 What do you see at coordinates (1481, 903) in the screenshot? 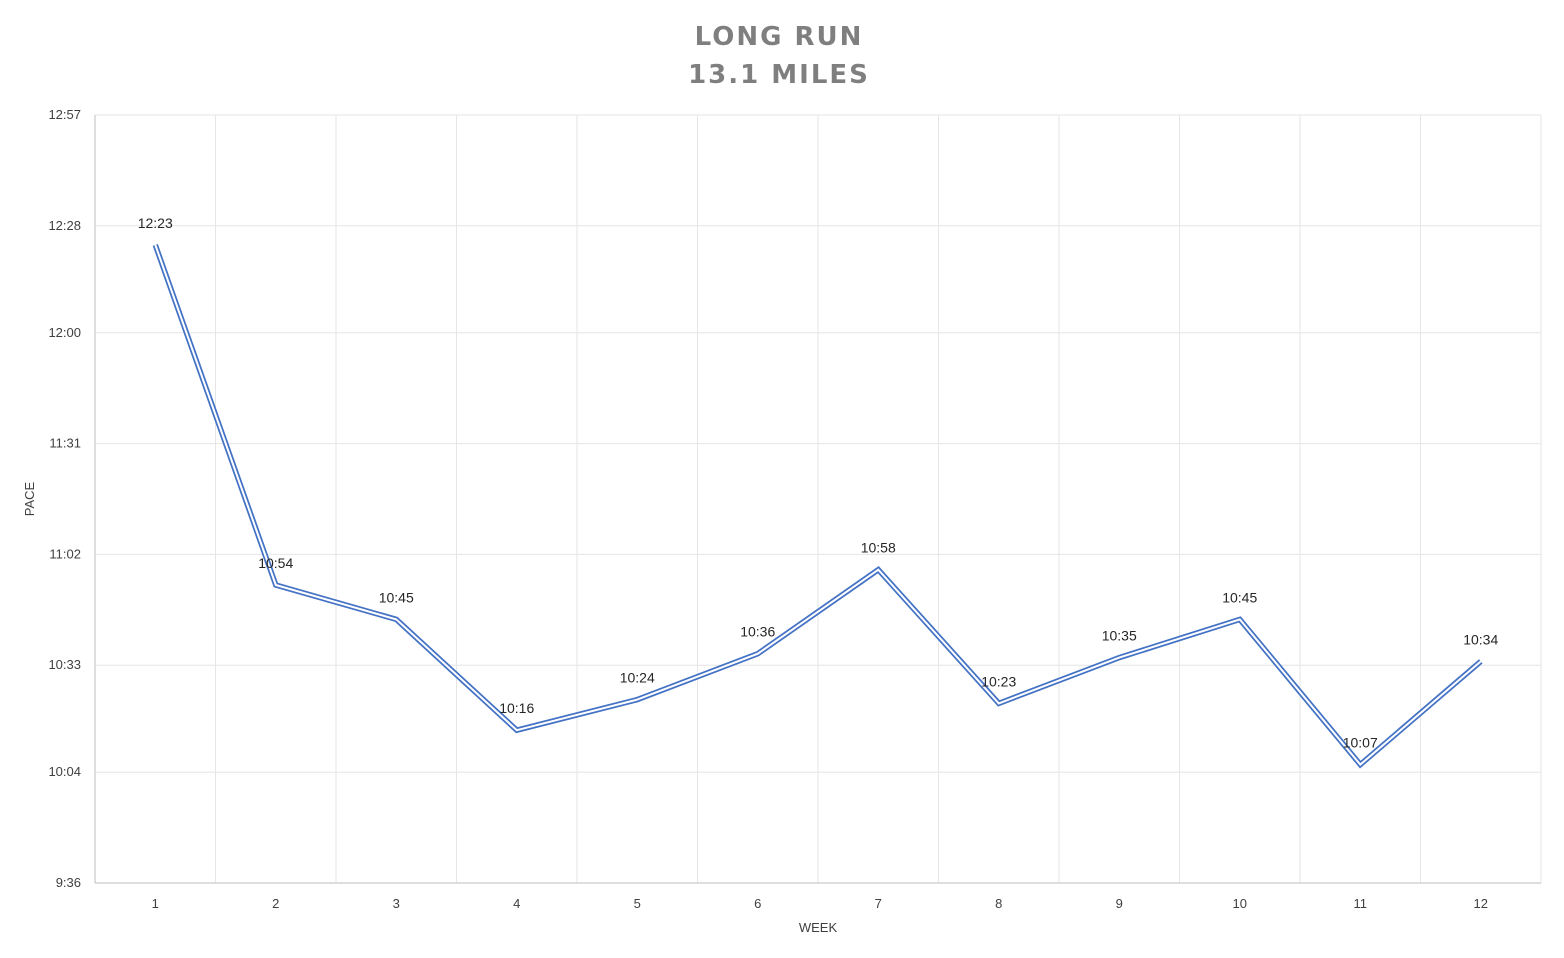
I see `x-tick-label: 12` at bounding box center [1481, 903].